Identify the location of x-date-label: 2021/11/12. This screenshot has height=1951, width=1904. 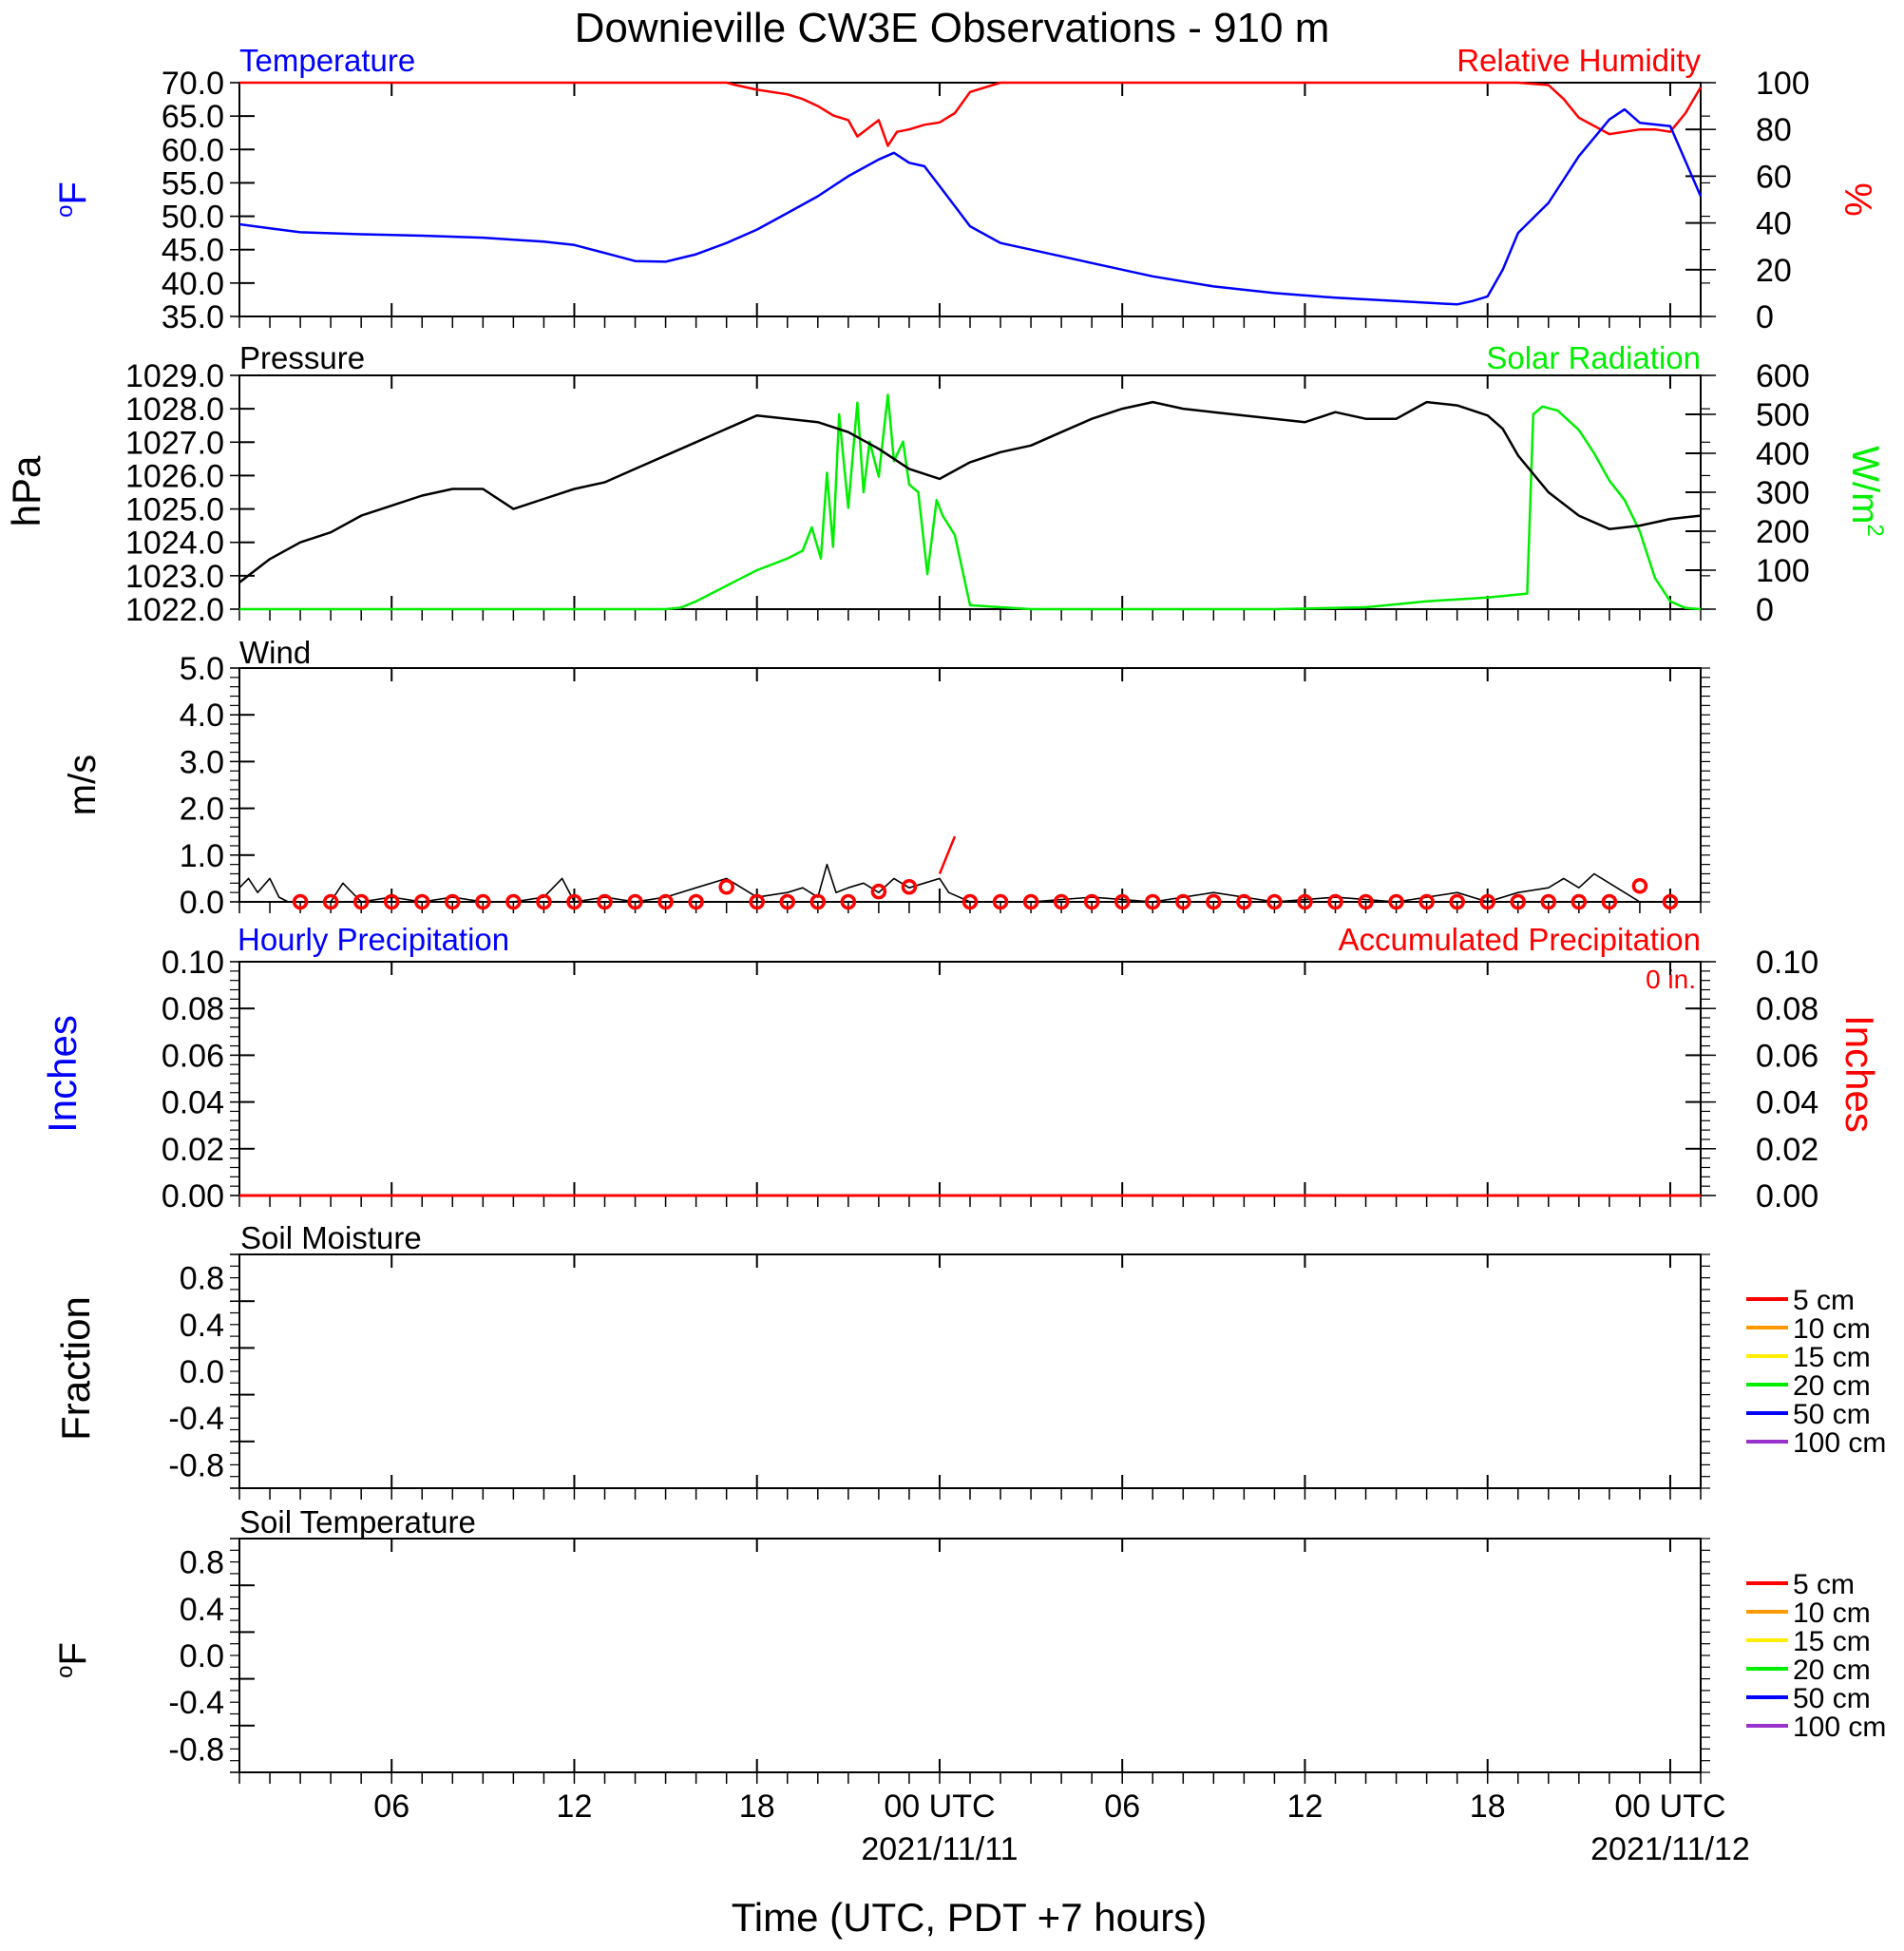
(1670, 1849).